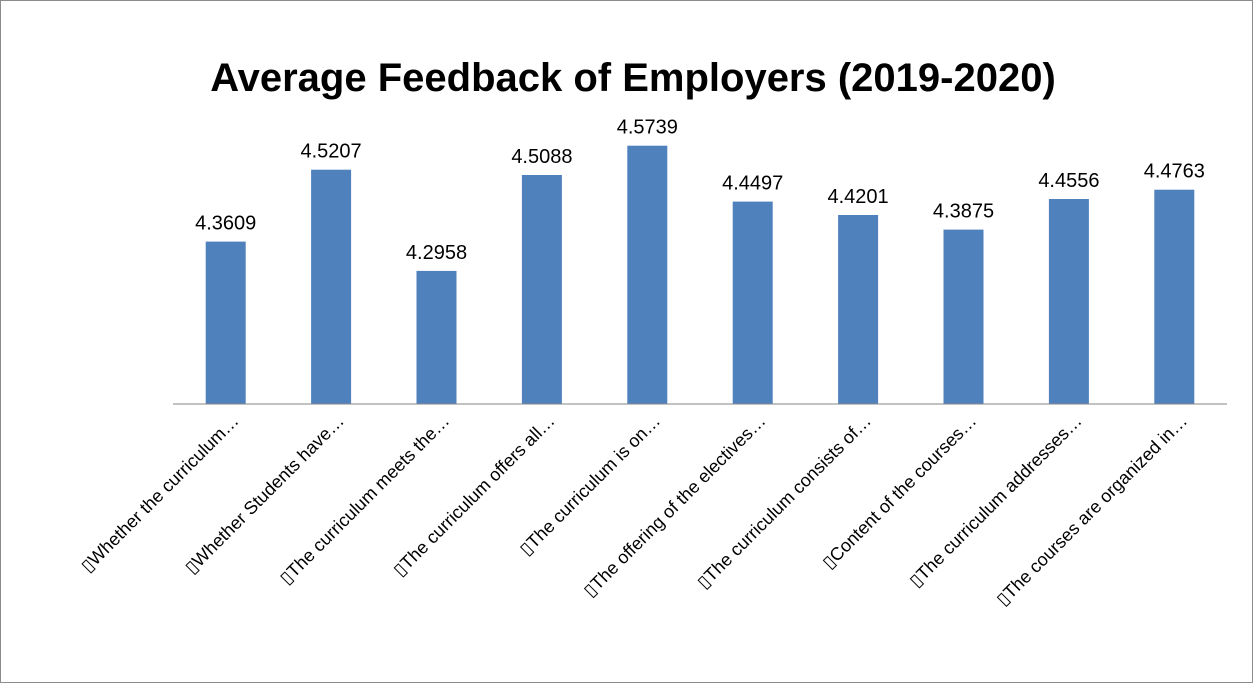 This screenshot has width=1253, height=684. I want to click on data-label-3: 4.2958, so click(436, 253).